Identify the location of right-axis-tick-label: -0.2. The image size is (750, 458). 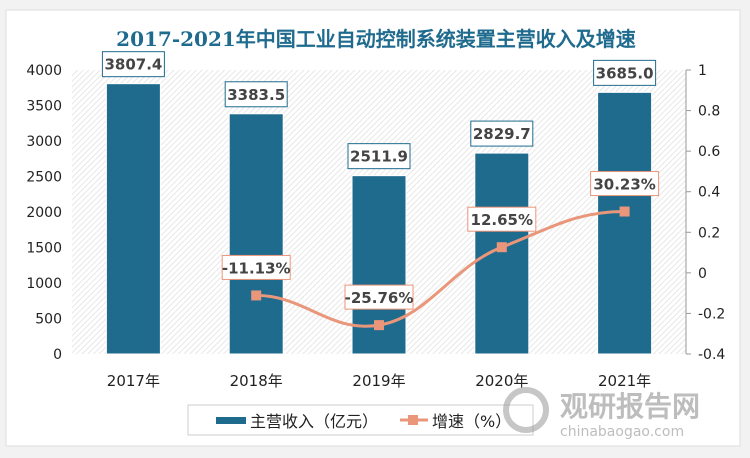
(711, 314).